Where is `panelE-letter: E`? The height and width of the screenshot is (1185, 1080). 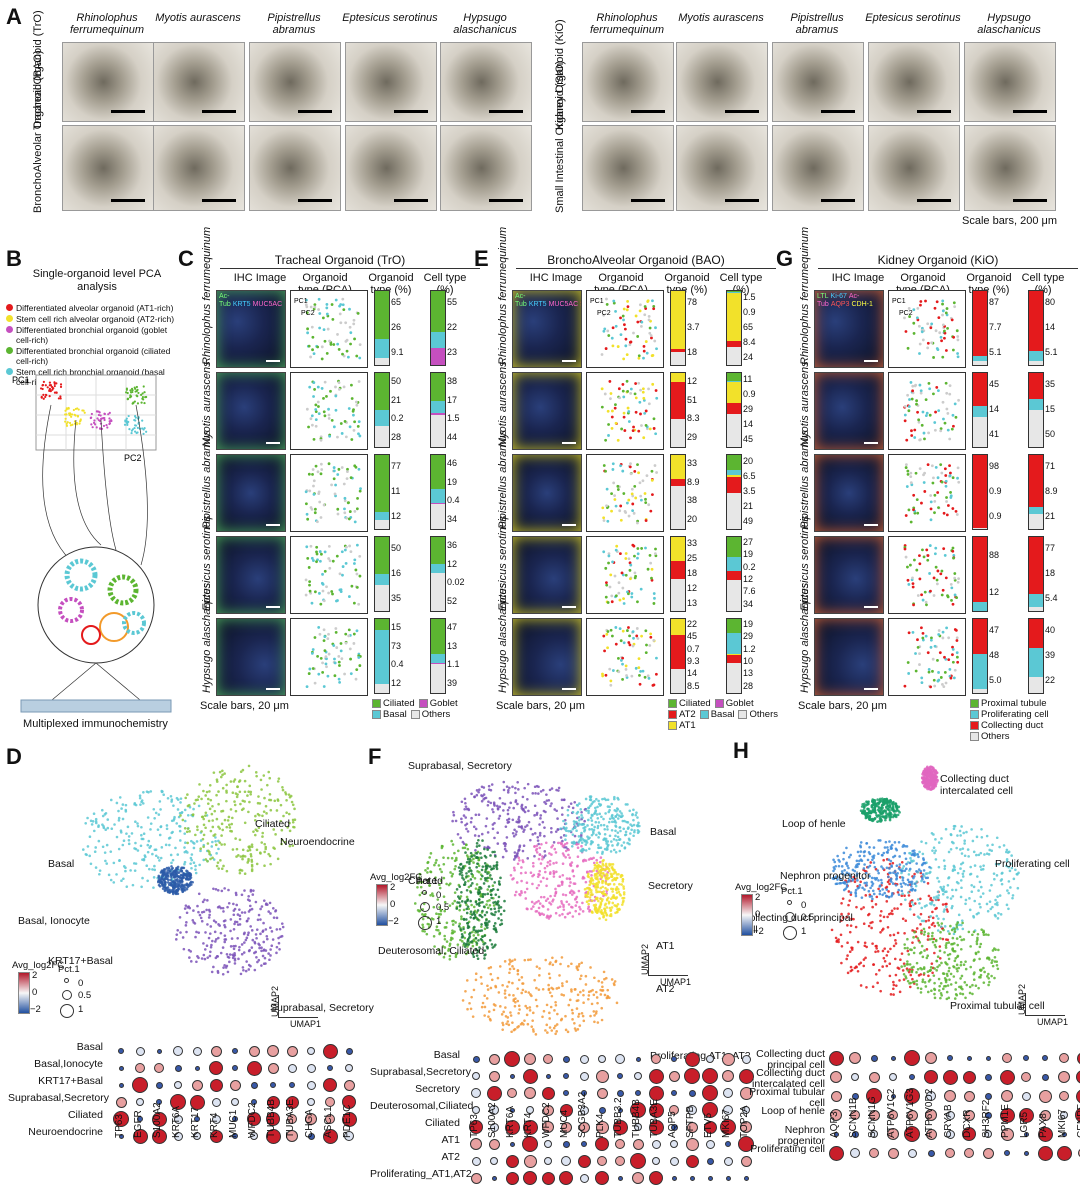 panelE-letter: E is located at coordinates (481, 259).